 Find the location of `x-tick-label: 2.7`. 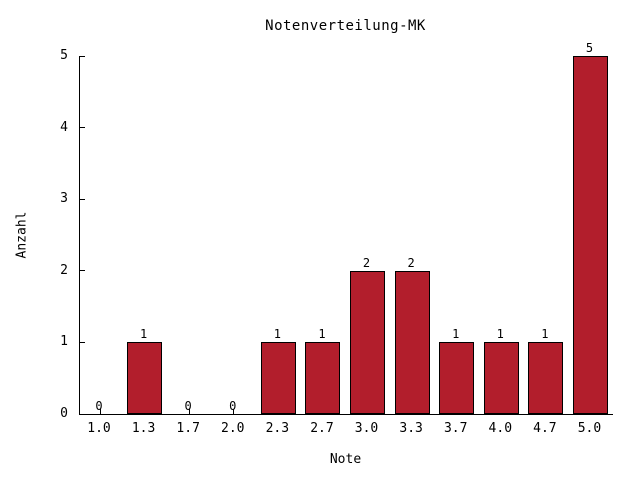

x-tick-label: 2.7 is located at coordinates (322, 428).